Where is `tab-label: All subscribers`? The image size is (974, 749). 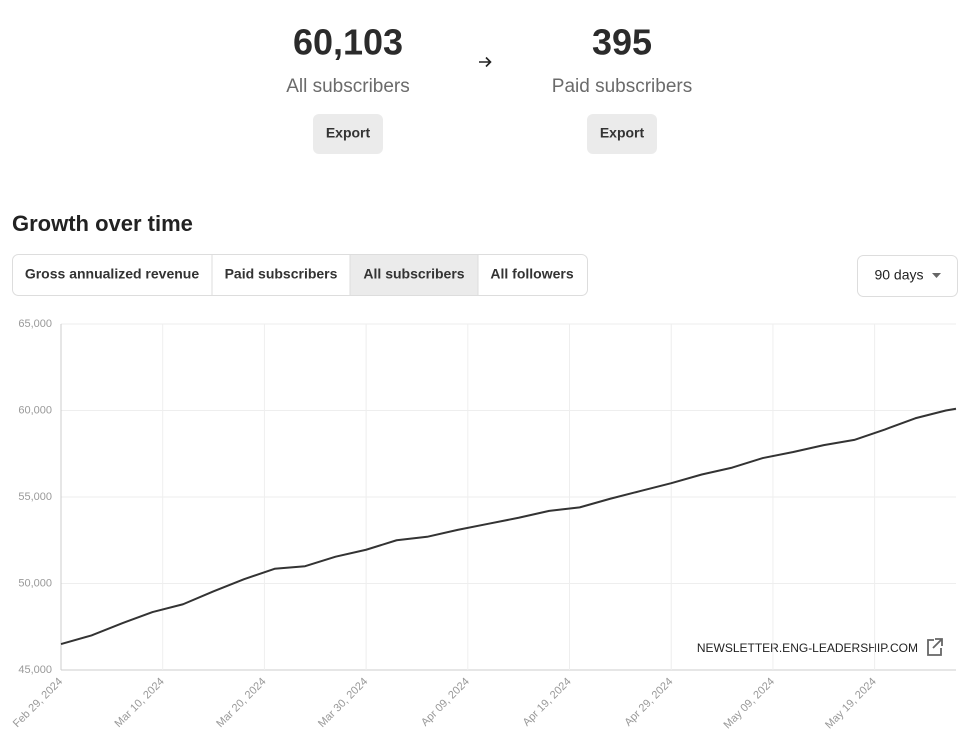 tab-label: All subscribers is located at coordinates (413, 274).